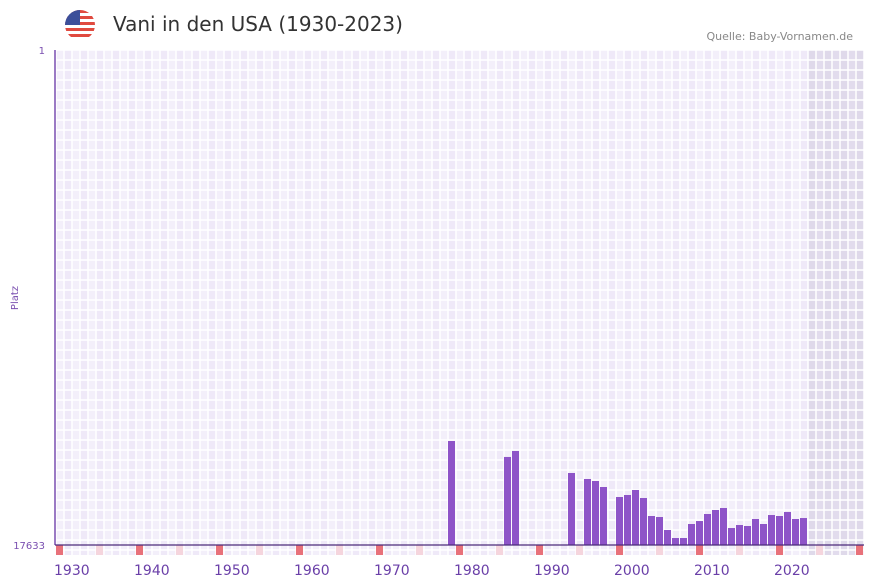  I want to click on bar-1998, so click(603, 515).